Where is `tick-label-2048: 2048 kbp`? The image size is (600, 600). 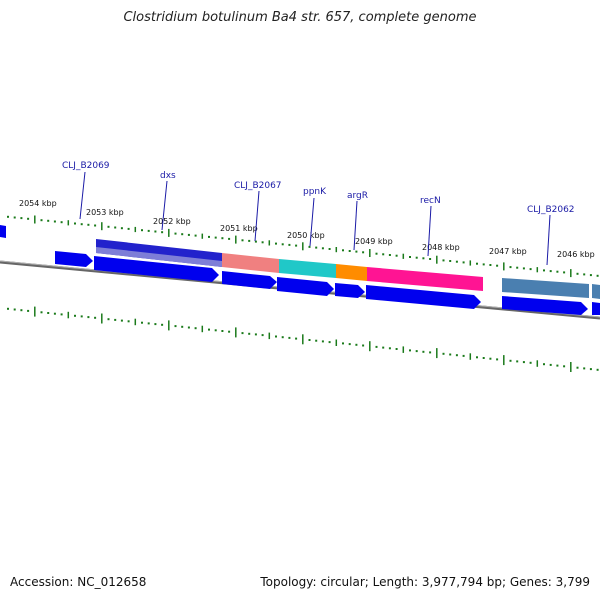 tick-label-2048: 2048 kbp is located at coordinates (441, 247).